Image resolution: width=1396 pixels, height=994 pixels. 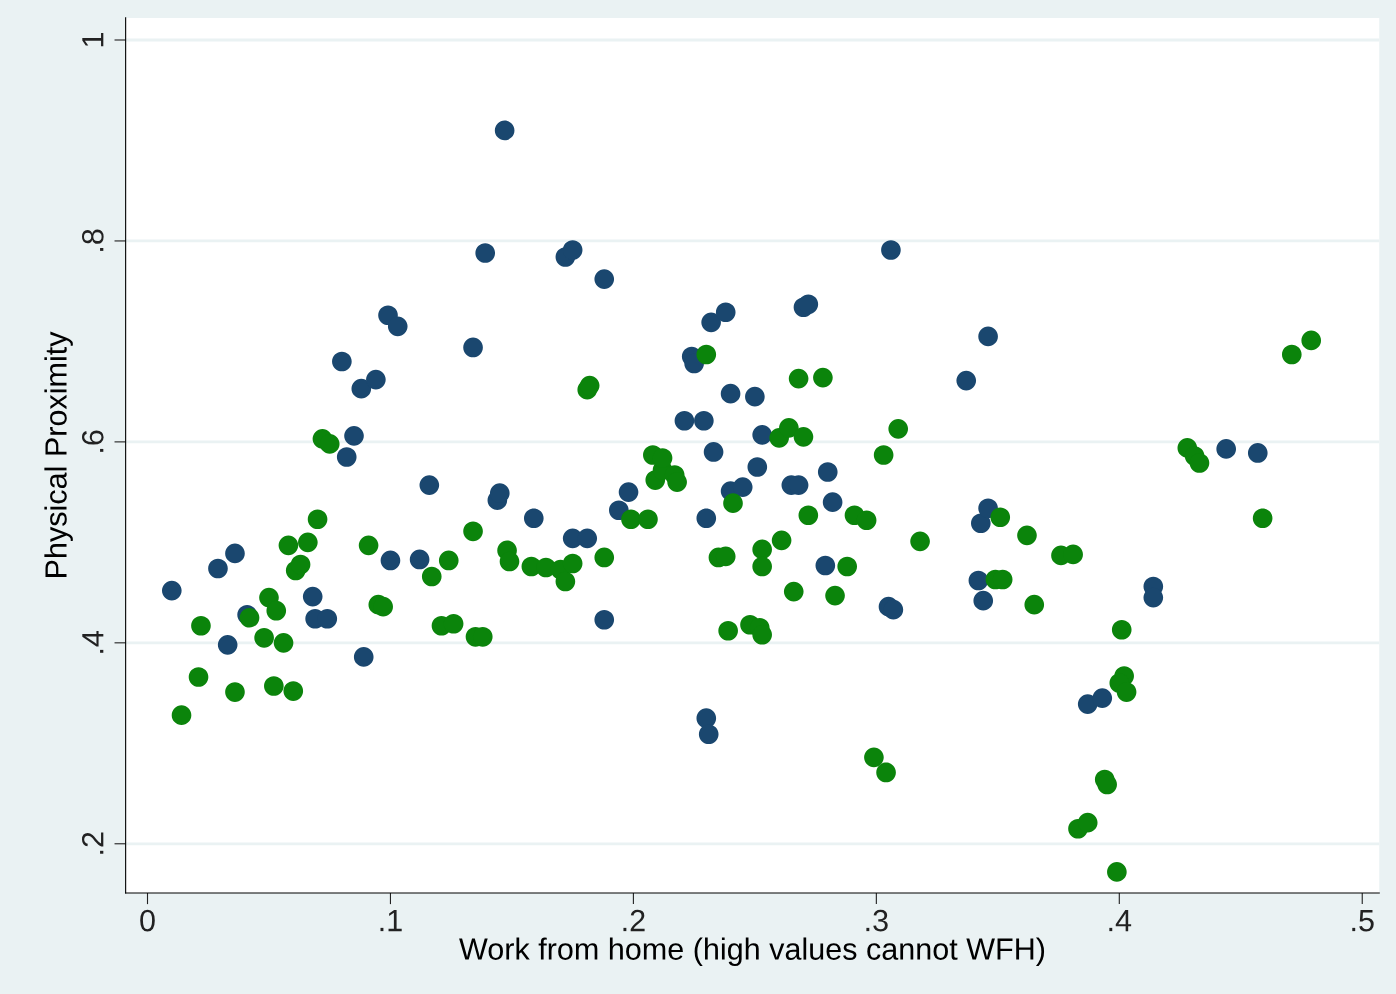 What do you see at coordinates (93, 39) in the screenshot?
I see `y-tick-label: 1` at bounding box center [93, 39].